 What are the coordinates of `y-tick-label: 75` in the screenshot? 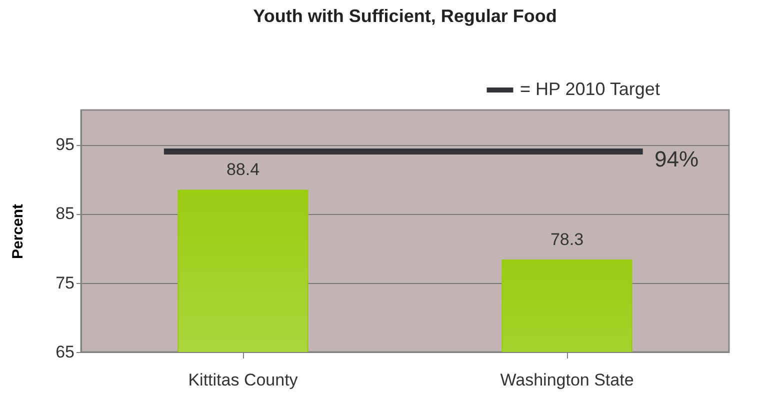 It's located at (65, 282).